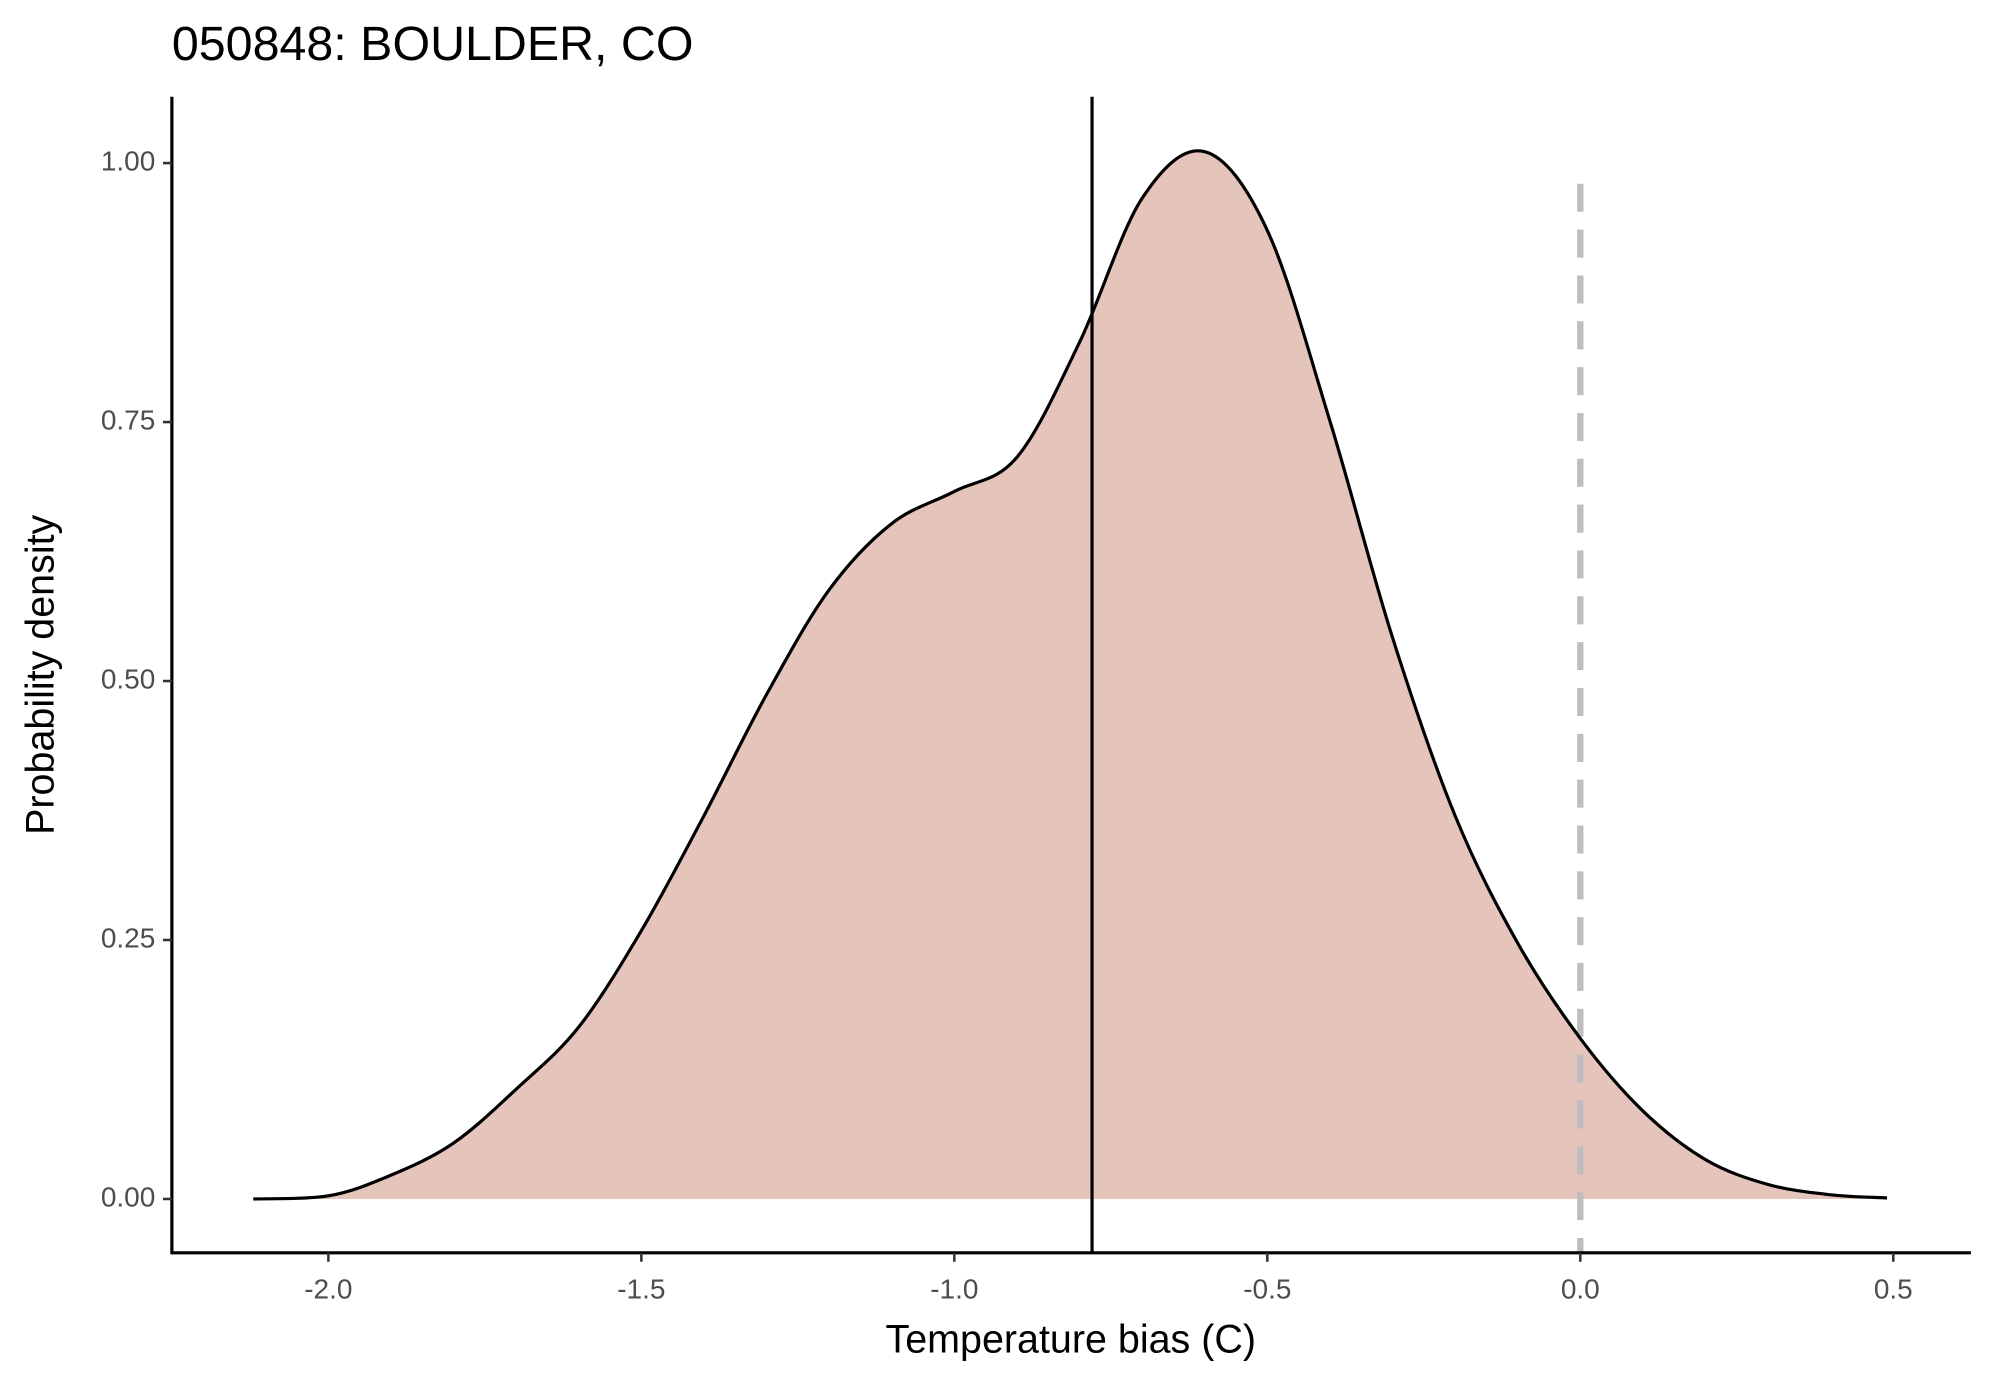 Image resolution: width=1990 pixels, height=1384 pixels. I want to click on x-tick-label: 0.0, so click(1580, 1288).